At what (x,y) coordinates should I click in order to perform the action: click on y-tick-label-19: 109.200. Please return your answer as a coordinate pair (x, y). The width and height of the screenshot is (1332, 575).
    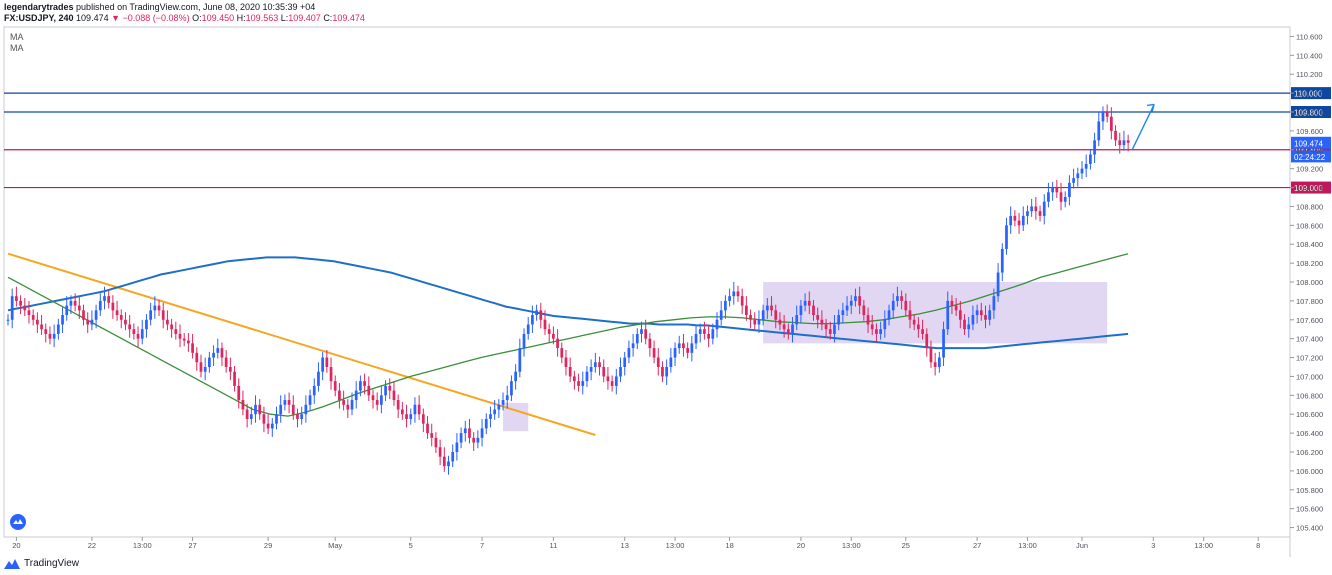
    Looking at the image, I should click on (1309, 169).